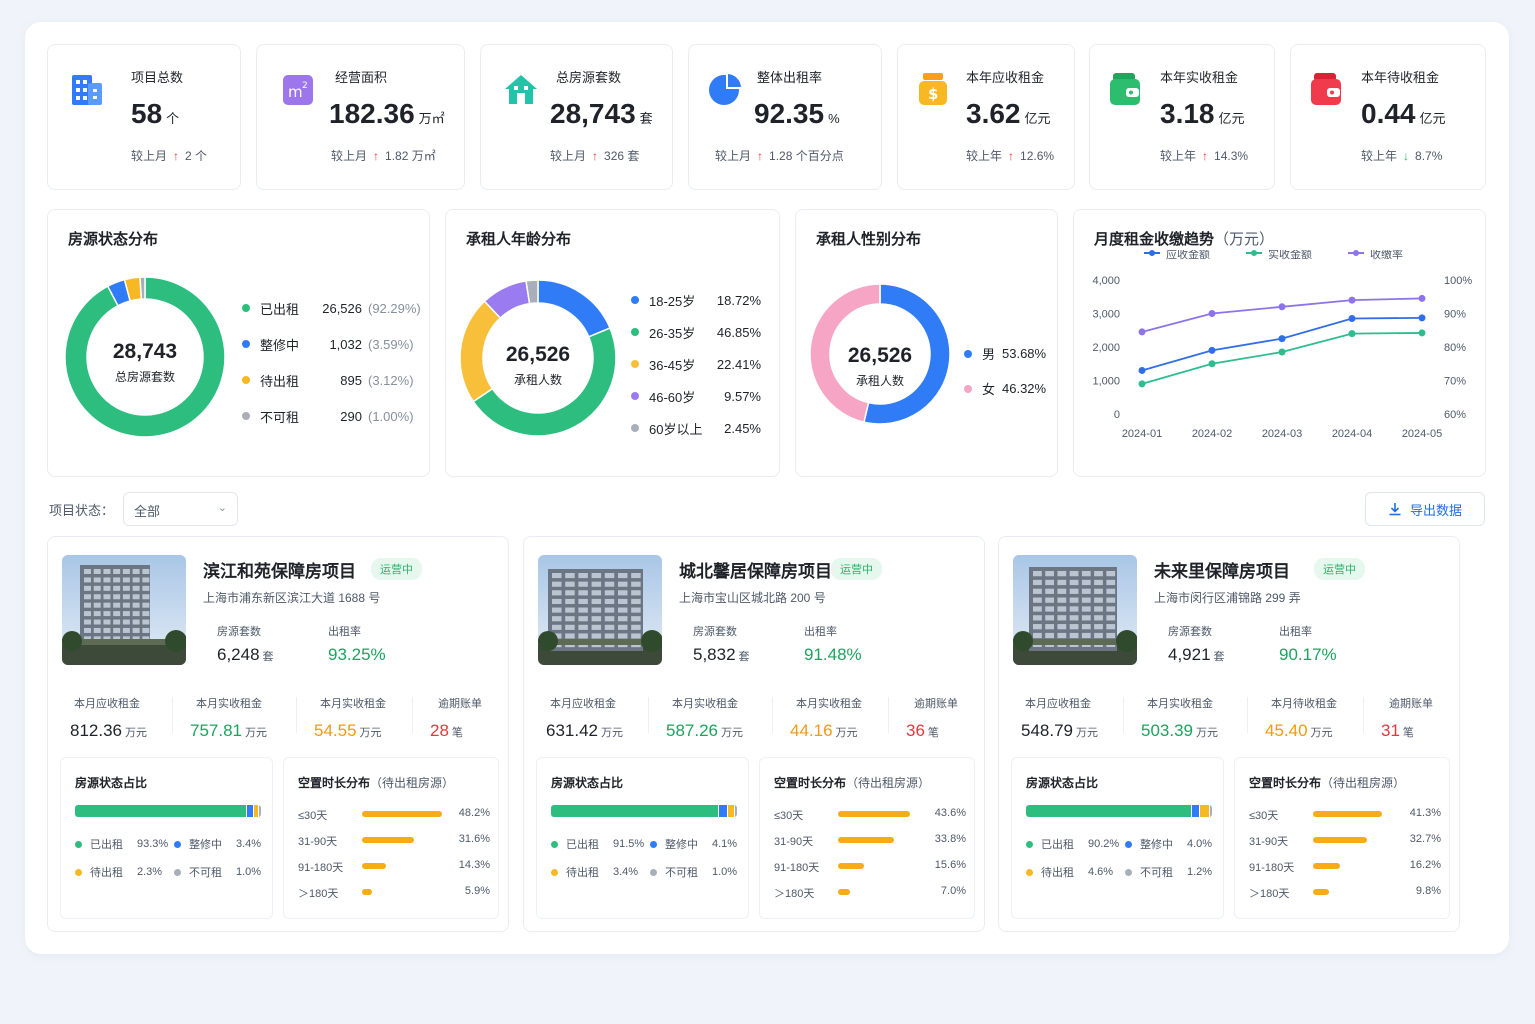 The image size is (1535, 1024). I want to click on kpi-label: 总房源套数, so click(589, 77).